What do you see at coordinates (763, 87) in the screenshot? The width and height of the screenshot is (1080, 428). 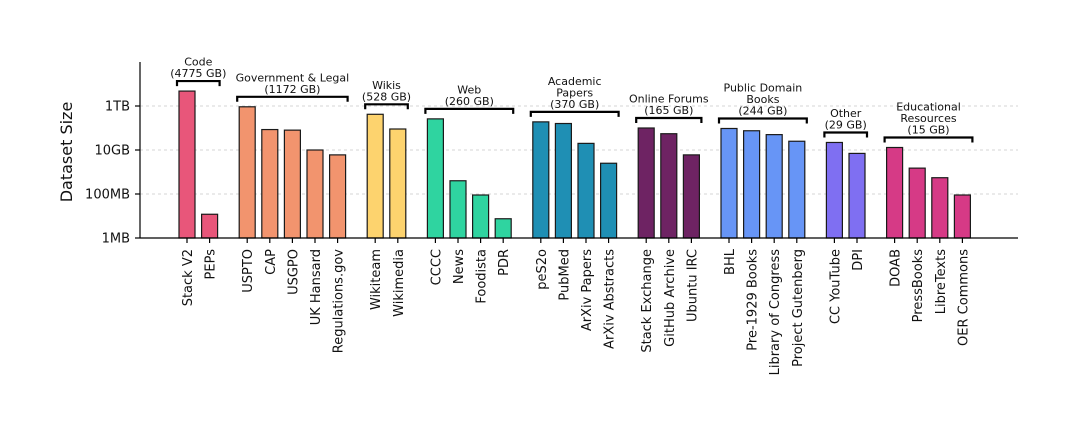 I see `group-label: Public Domain` at bounding box center [763, 87].